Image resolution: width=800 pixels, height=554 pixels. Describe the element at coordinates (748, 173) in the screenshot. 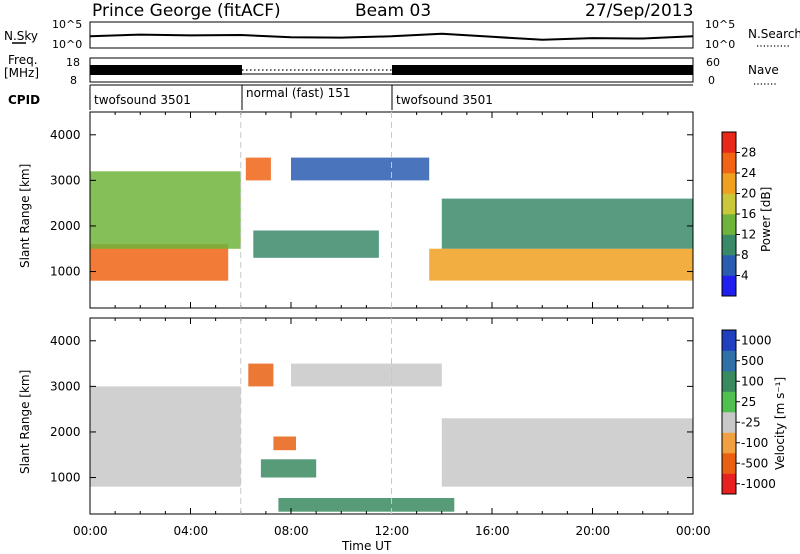

I see `power-cbar-tick-label-5: 24` at that location.